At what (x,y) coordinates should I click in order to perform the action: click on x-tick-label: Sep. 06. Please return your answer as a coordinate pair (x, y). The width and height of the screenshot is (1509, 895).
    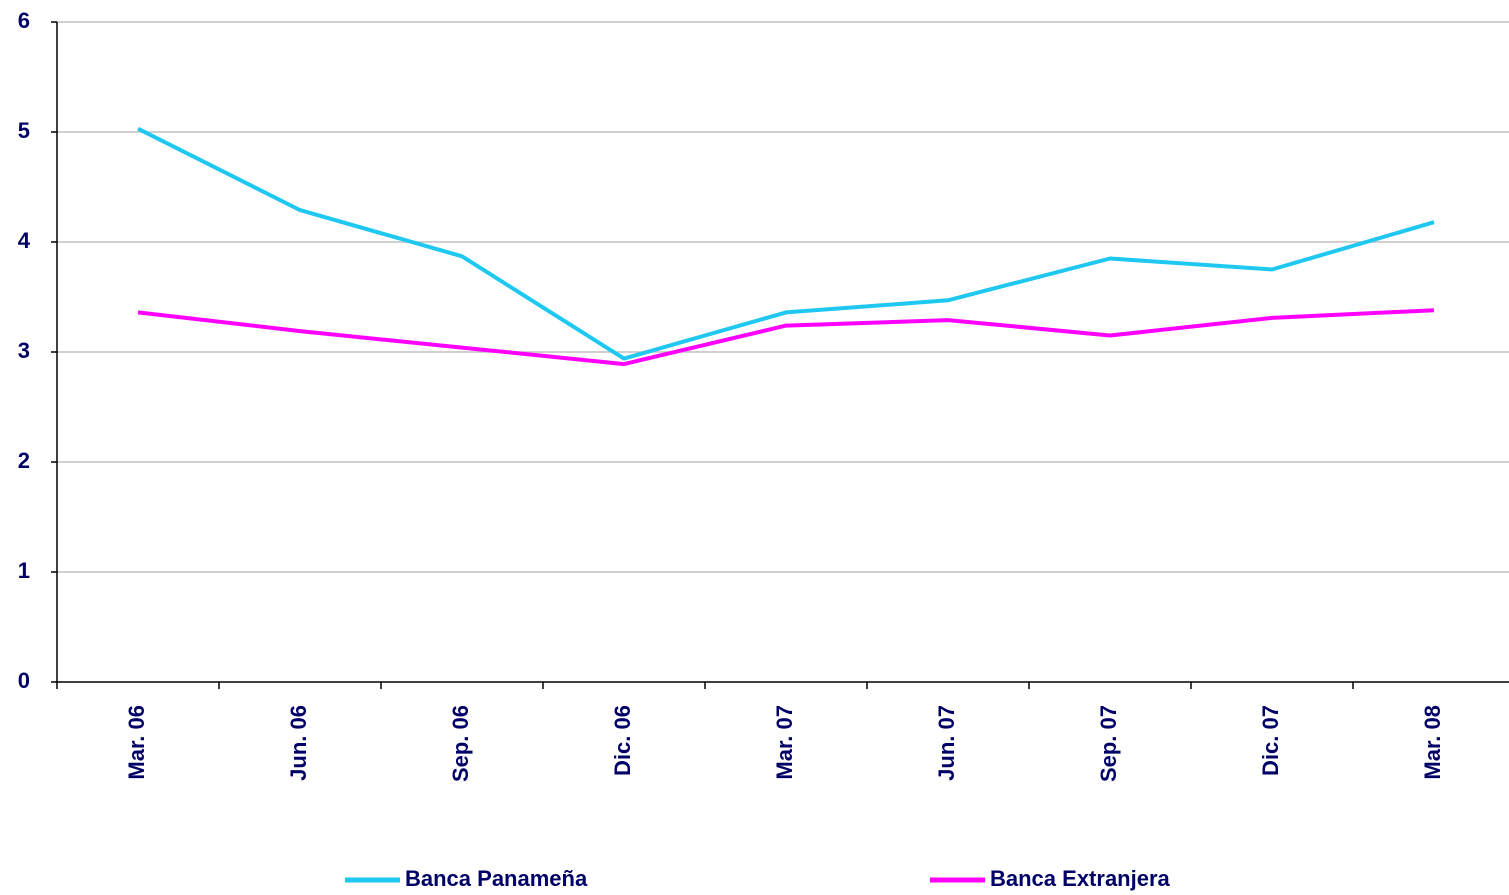
    Looking at the image, I should click on (460, 743).